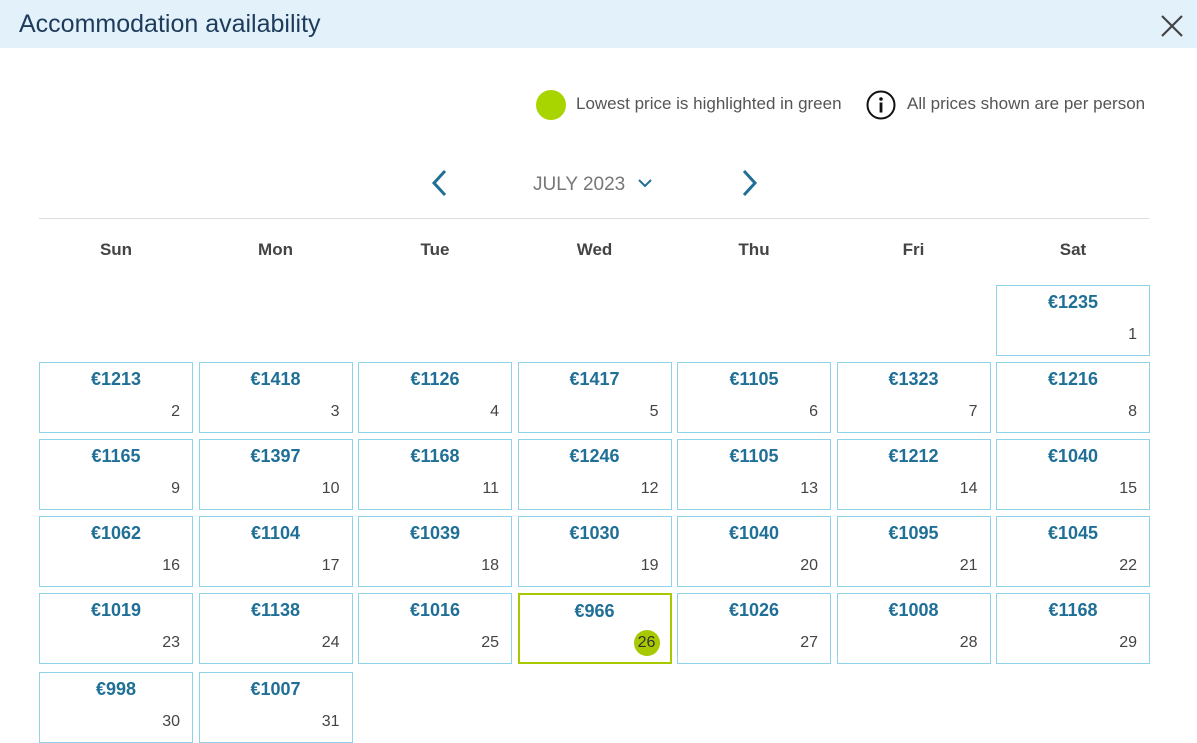 This screenshot has height=743, width=1197. Describe the element at coordinates (1073, 379) in the screenshot. I see `price: €1216` at that location.